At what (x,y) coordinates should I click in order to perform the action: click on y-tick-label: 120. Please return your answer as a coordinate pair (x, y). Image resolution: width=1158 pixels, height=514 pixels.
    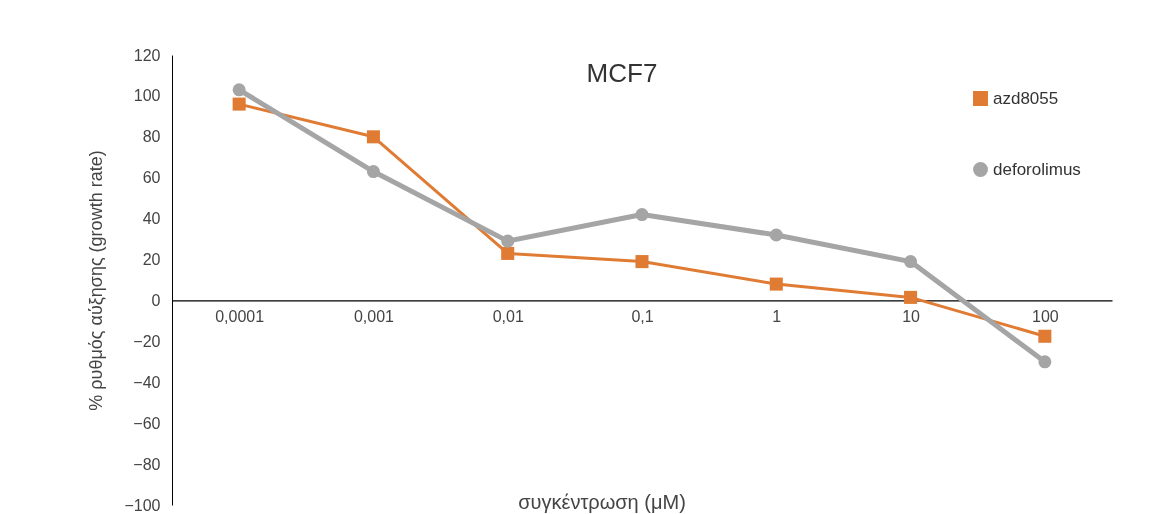
    Looking at the image, I should click on (147, 55).